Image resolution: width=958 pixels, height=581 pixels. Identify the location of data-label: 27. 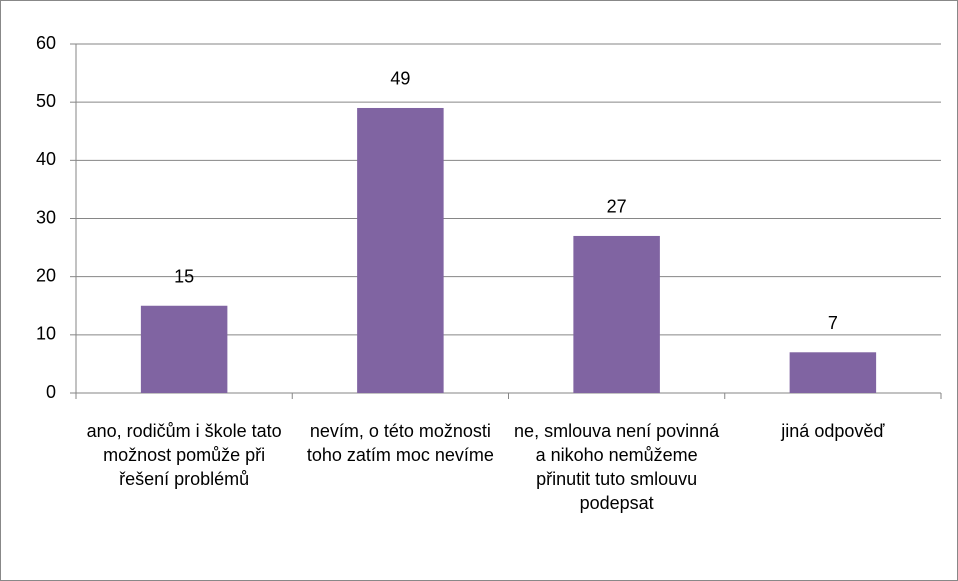
(617, 207).